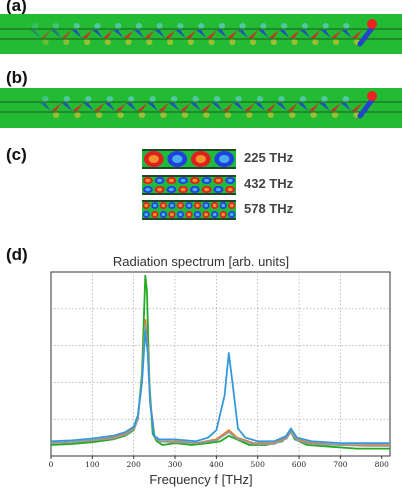  Describe the element at coordinates (201, 479) in the screenshot. I see `x-axis-label: Frequency f [THz]` at that location.